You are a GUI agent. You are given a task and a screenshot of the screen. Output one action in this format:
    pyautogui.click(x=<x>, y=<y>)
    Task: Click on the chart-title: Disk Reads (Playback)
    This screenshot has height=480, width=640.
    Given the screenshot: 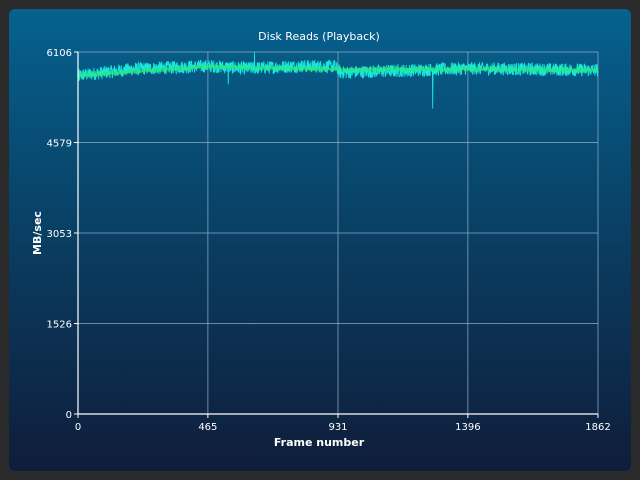 What is the action you would take?
    pyautogui.click(x=319, y=36)
    